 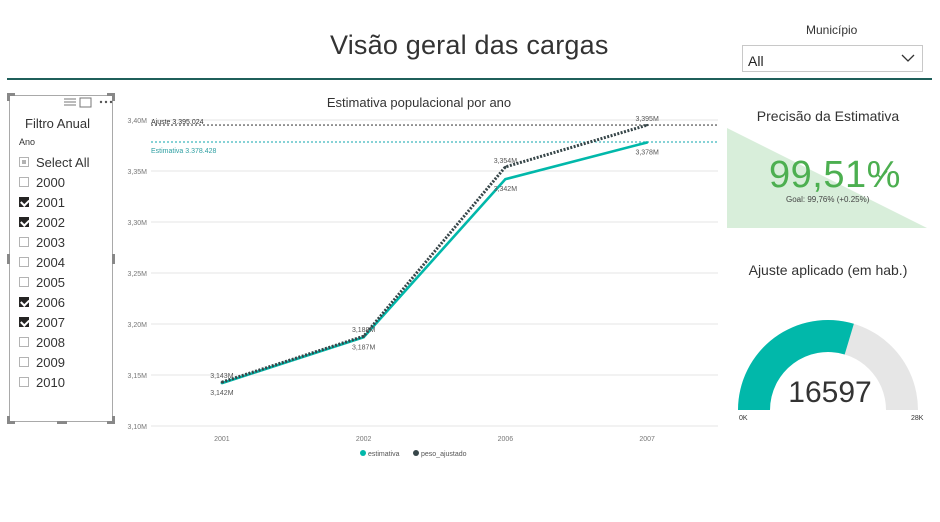 I want to click on data-label: 3,142M, so click(x=222, y=393).